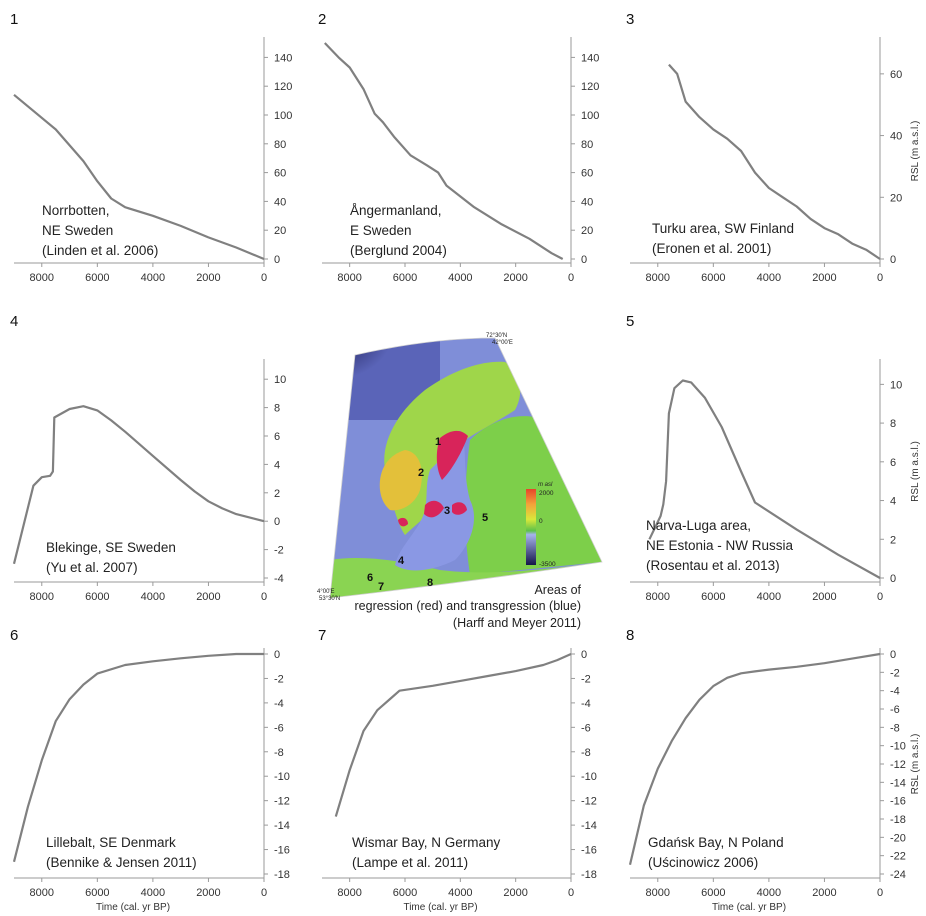 The width and height of the screenshot is (926, 916). Describe the element at coordinates (396, 210) in the screenshot. I see `location-label: Ångermanland,` at that location.